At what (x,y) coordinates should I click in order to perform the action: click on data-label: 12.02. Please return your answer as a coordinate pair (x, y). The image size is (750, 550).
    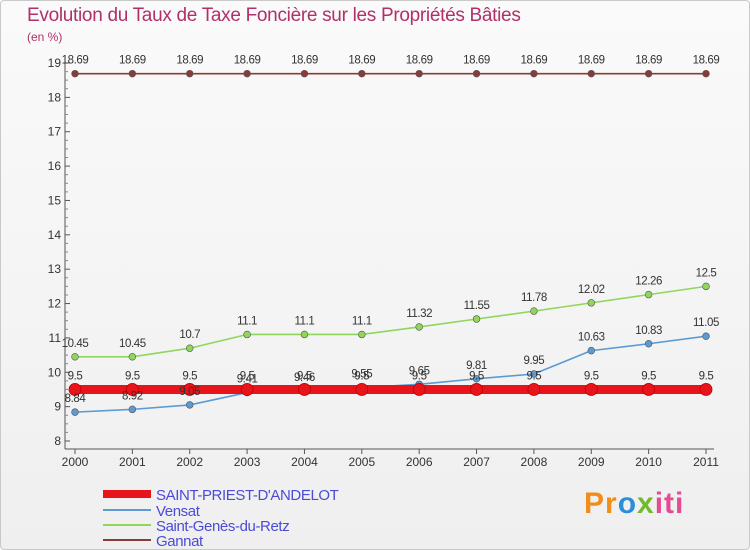
    Looking at the image, I should click on (591, 290).